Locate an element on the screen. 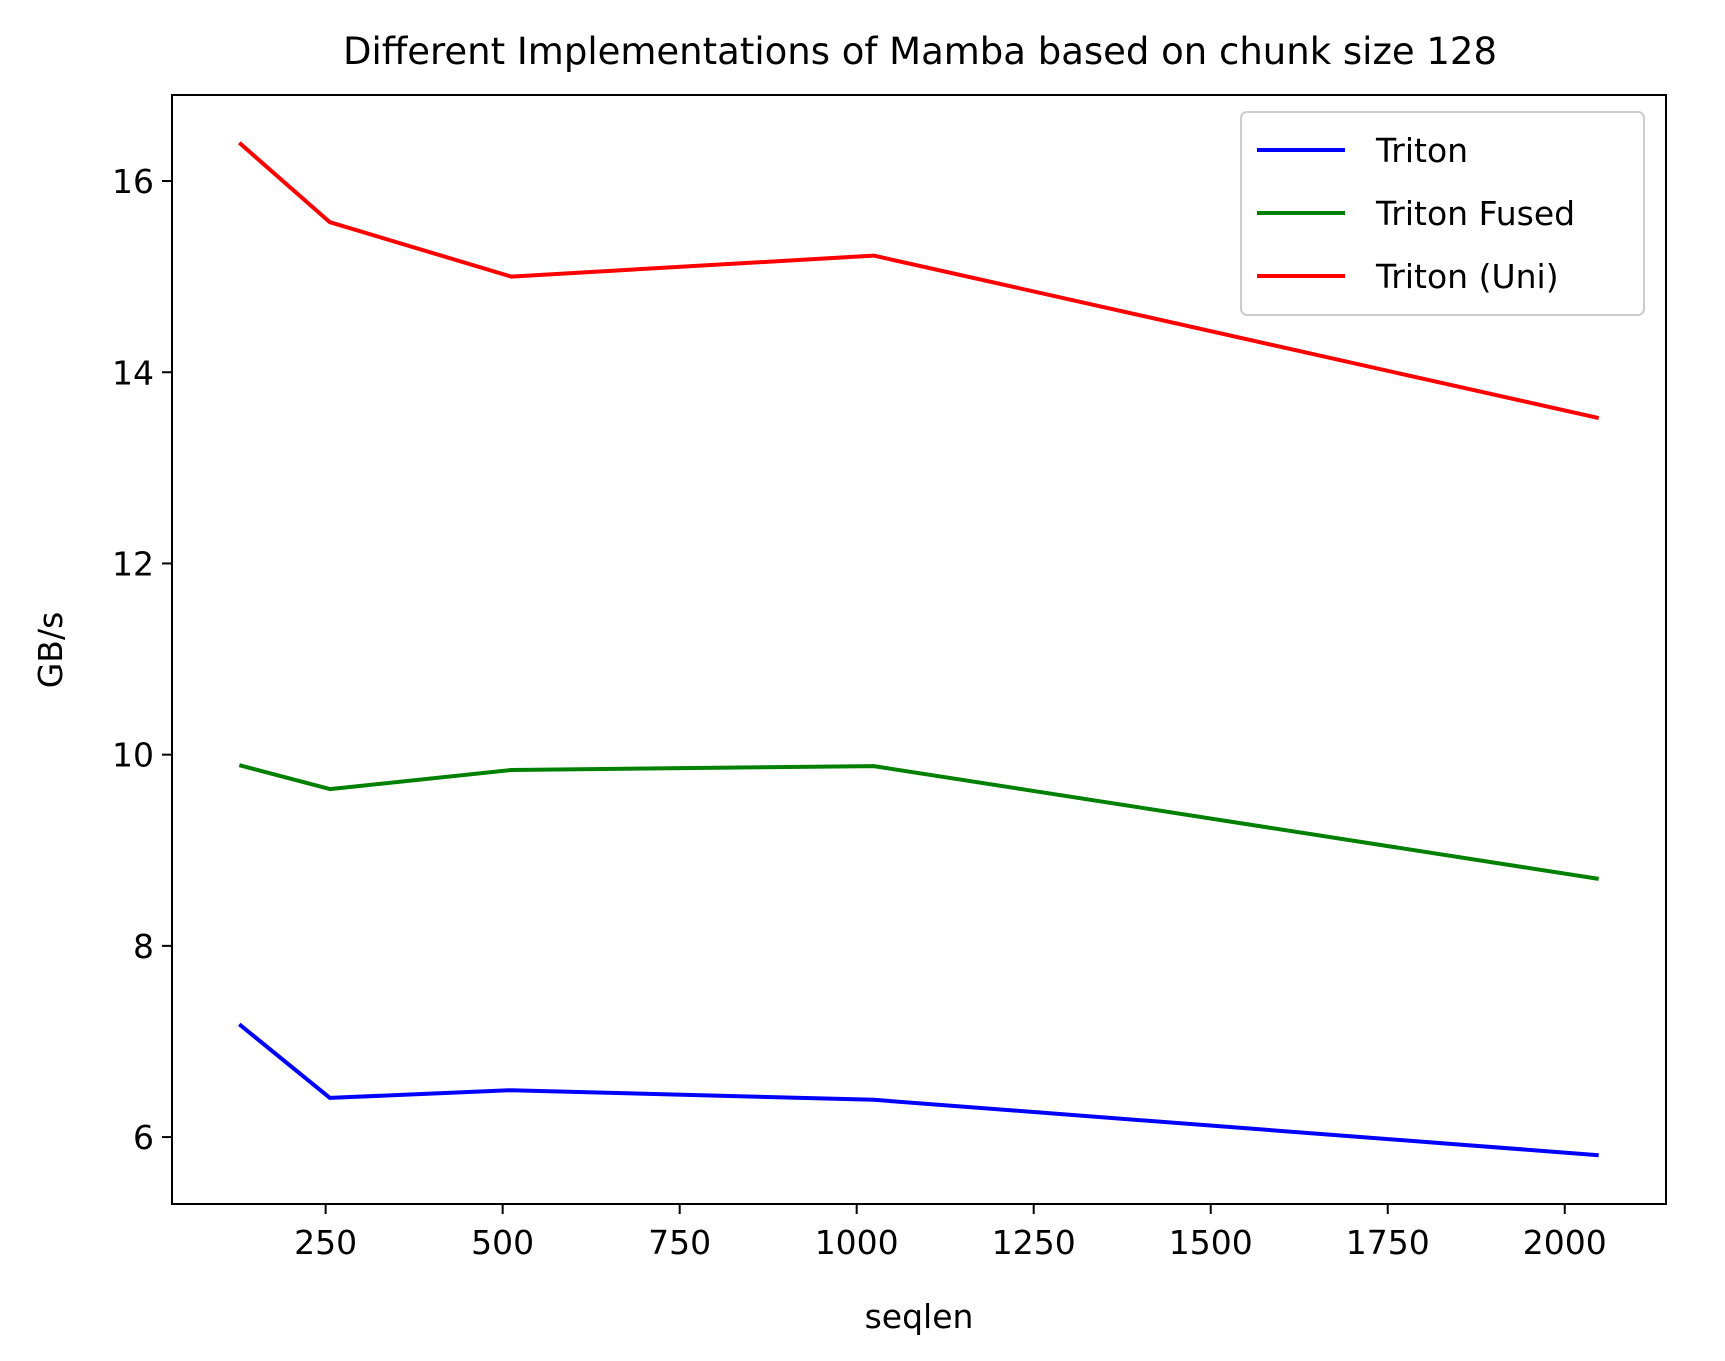 The width and height of the screenshot is (1725, 1361). x-tick-label: 1000 is located at coordinates (857, 1242).